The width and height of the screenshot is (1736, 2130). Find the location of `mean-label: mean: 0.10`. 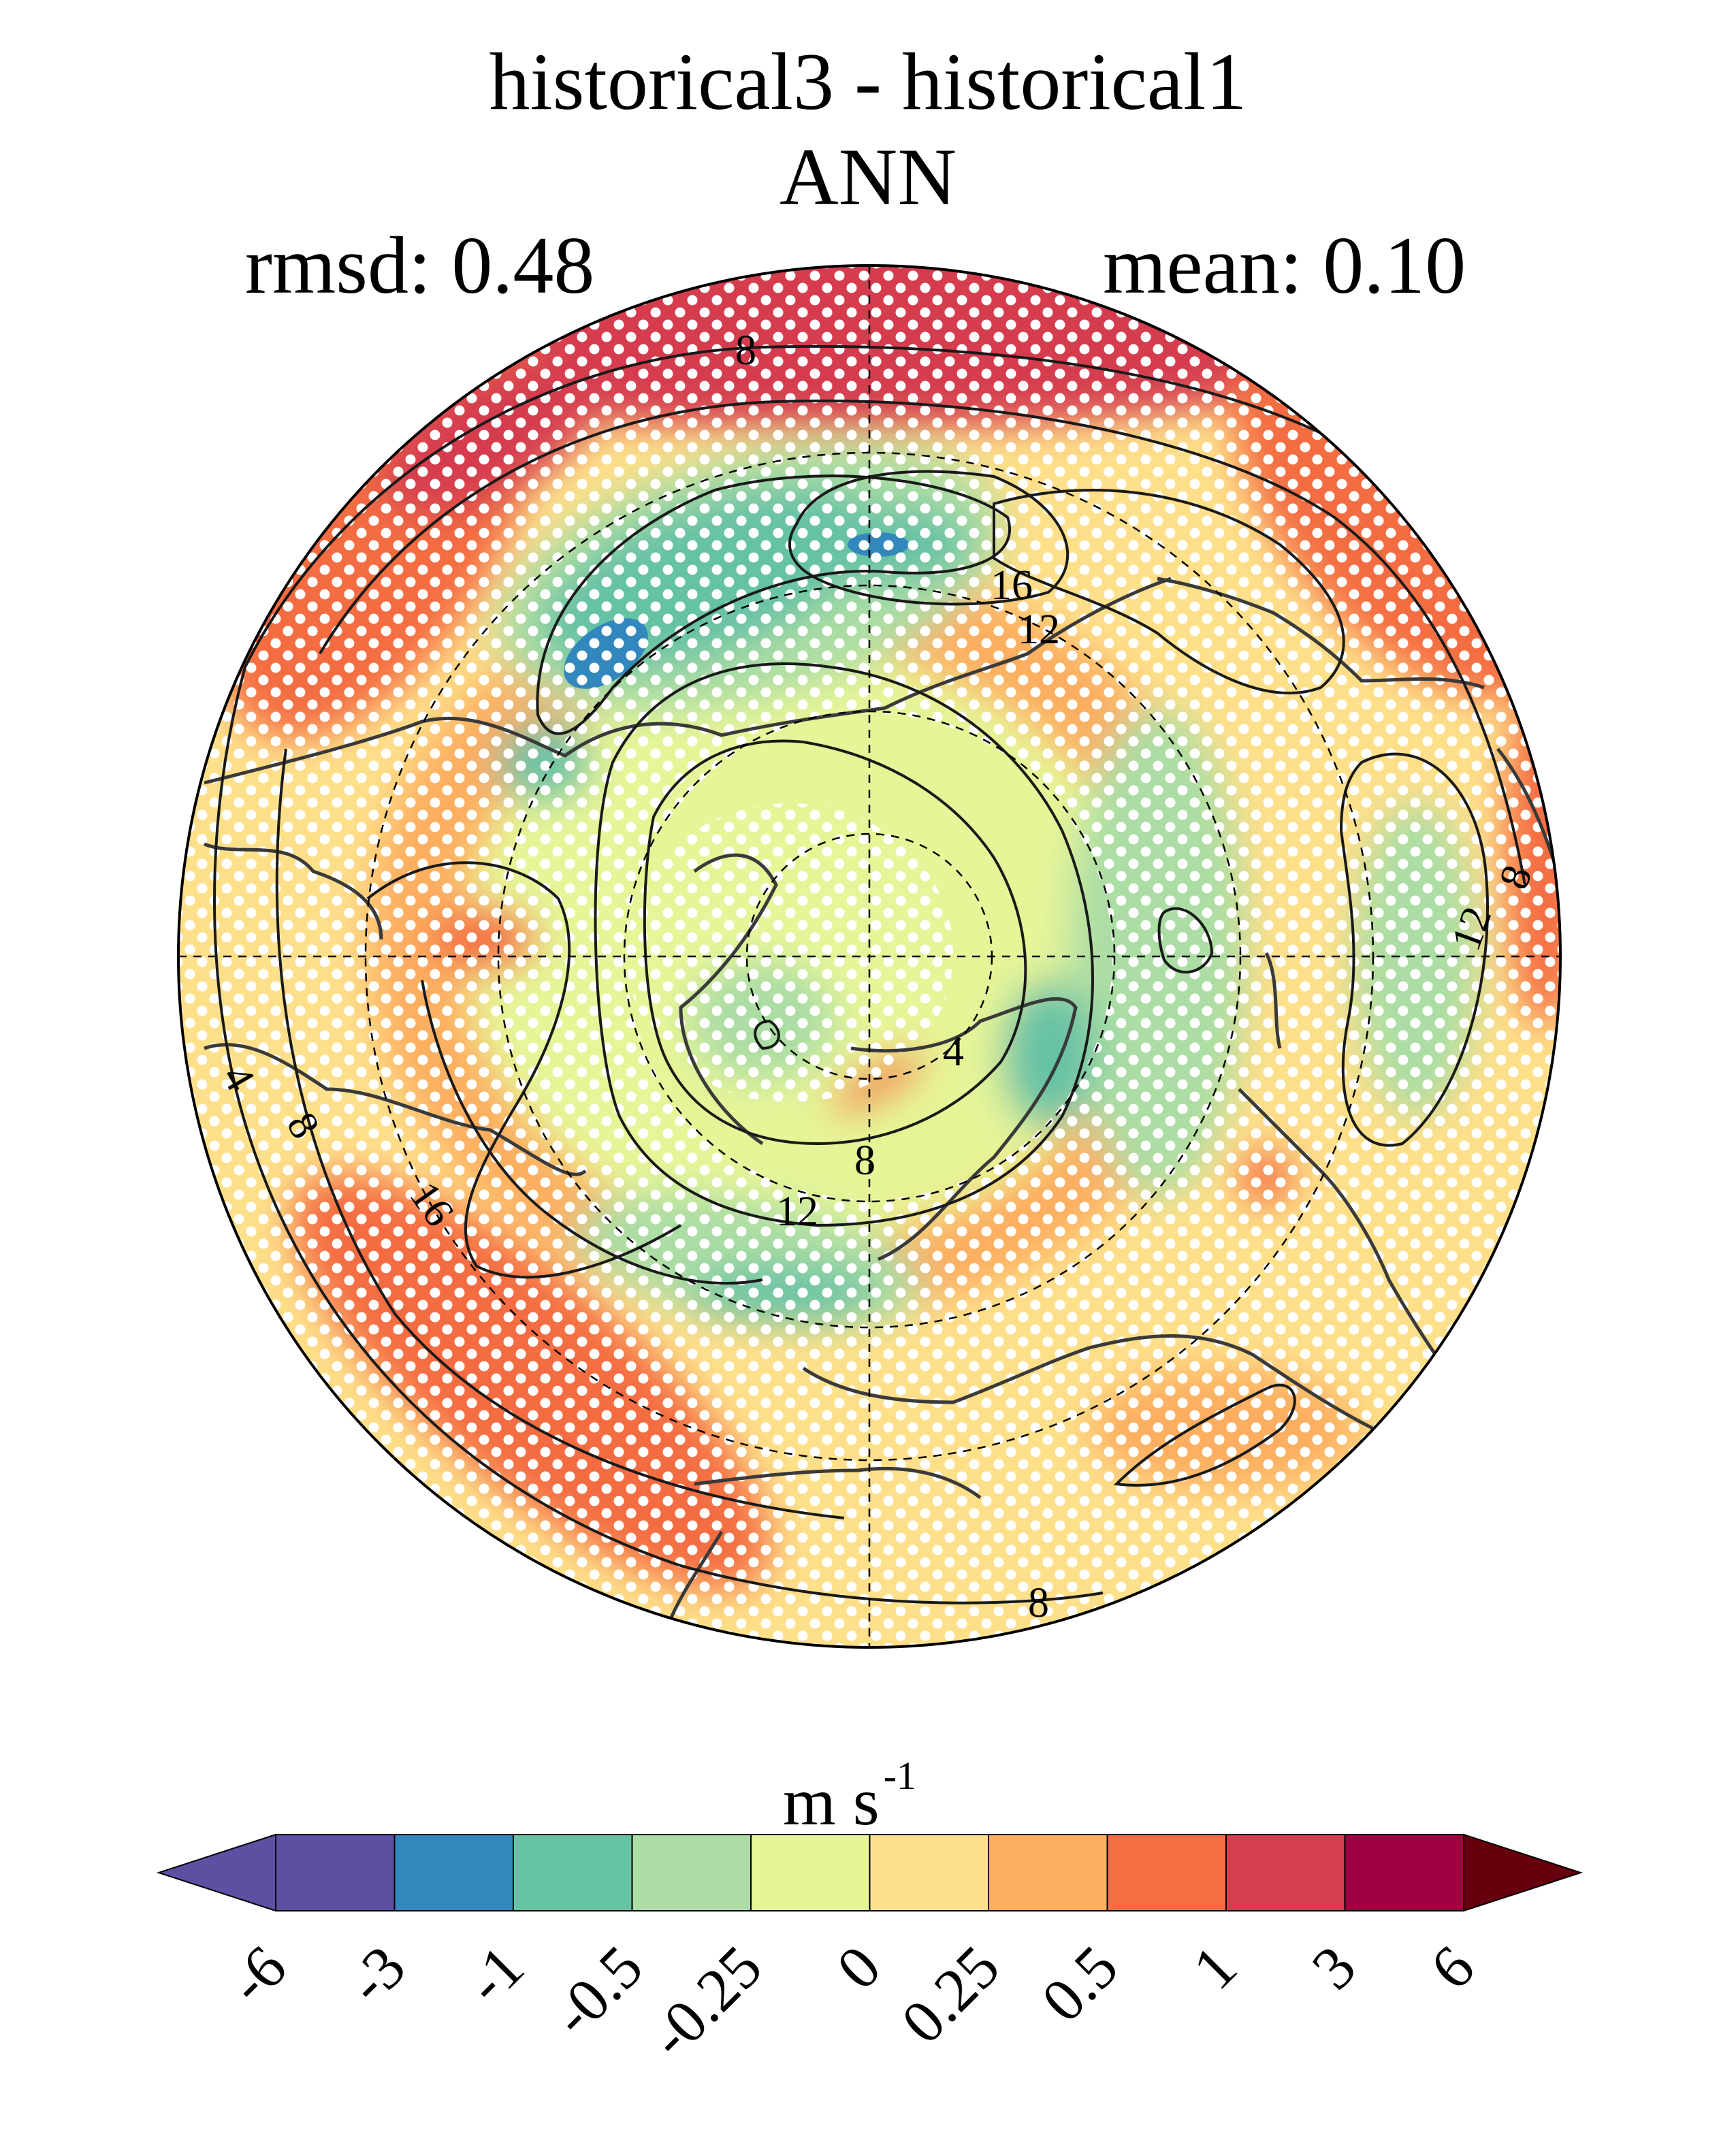

mean-label: mean: 0.10 is located at coordinates (1284, 265).